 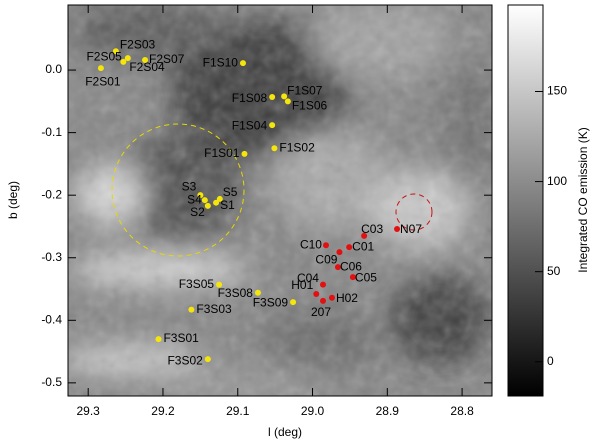 I want to click on point-label: F3S09, so click(x=271, y=302).